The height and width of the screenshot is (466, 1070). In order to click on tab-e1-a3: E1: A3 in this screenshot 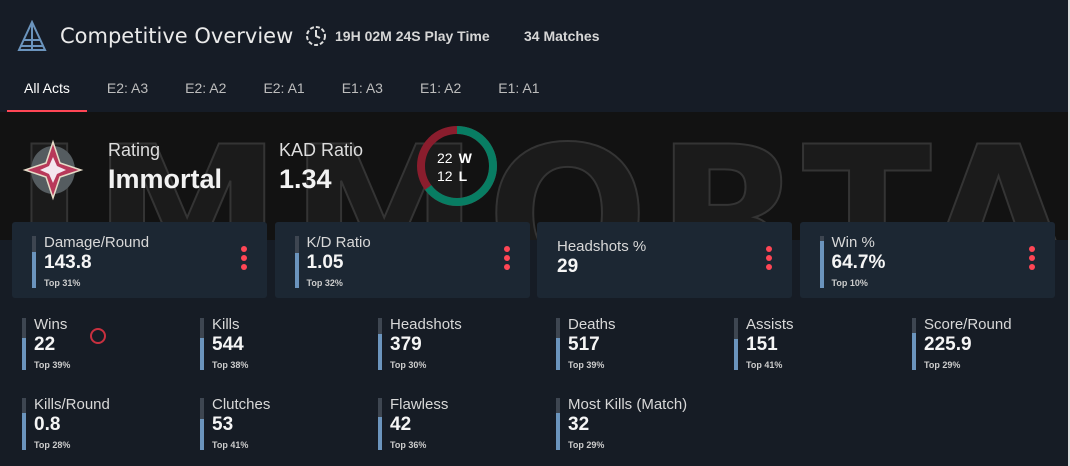, I will do `click(362, 88)`.